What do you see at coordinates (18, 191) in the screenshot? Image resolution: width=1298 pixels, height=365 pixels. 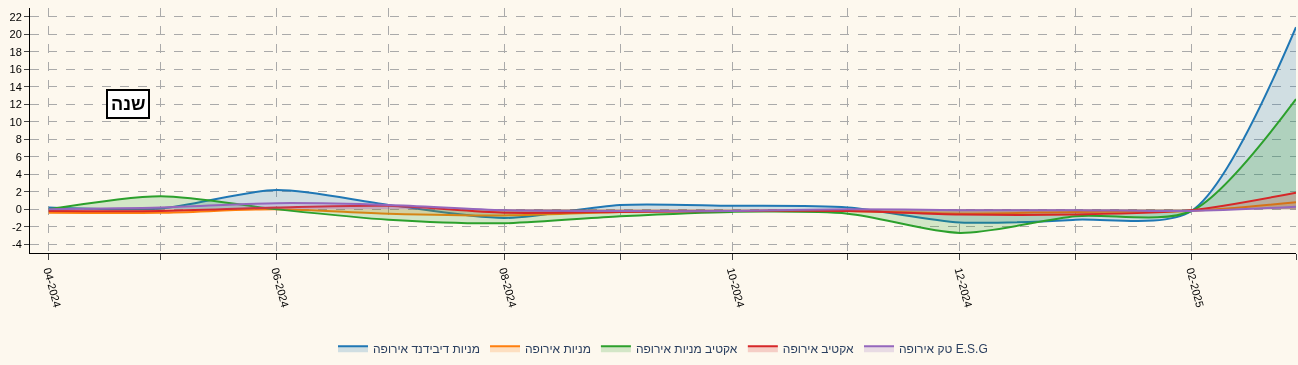 I see `y-tick-label: 2` at bounding box center [18, 191].